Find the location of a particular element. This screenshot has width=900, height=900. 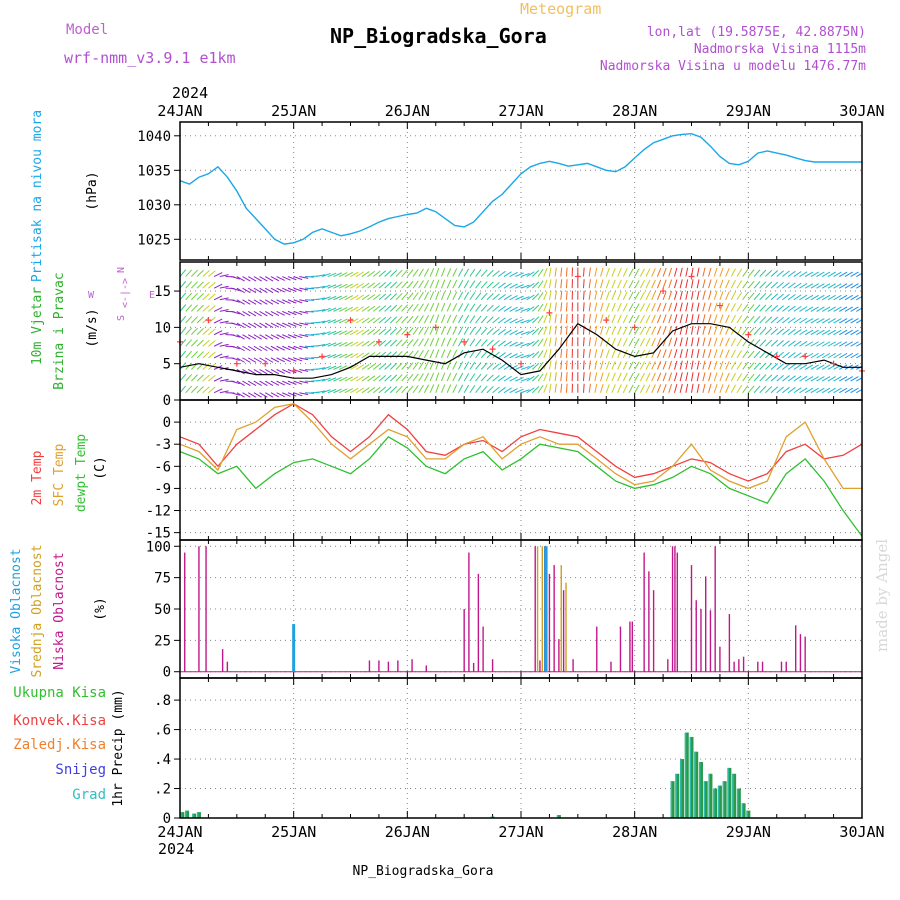

wind-key-n: N is located at coordinates (121, 270).